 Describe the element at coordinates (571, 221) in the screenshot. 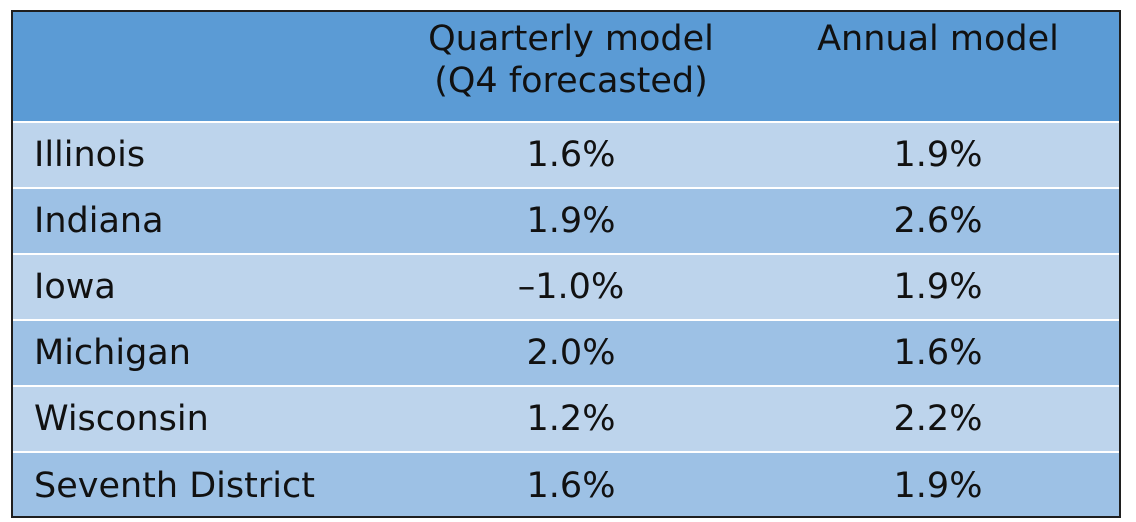

I see `cell-quarterly: 1.9%` at that location.